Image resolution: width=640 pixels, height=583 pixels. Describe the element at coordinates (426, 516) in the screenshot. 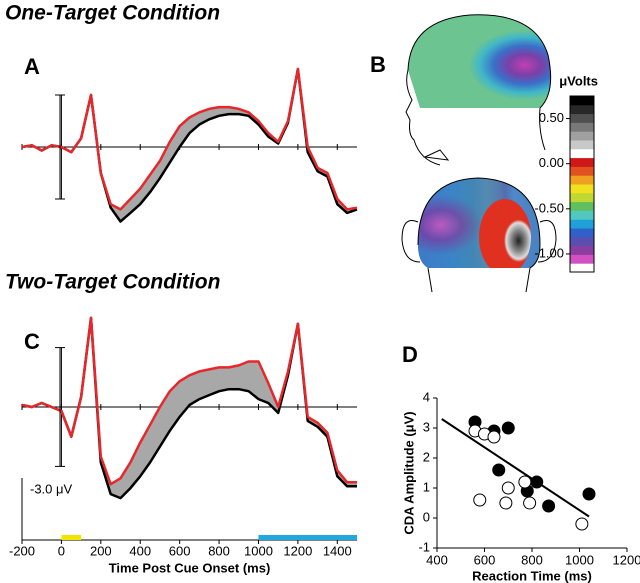

I see `y-tick-label: 0` at that location.